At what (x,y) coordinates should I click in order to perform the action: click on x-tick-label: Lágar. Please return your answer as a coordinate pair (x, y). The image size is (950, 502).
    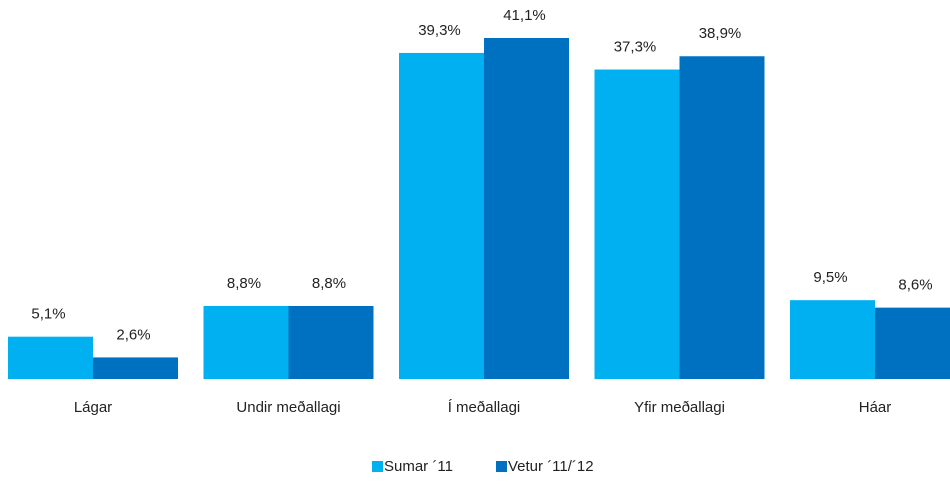
    Looking at the image, I should click on (93, 407).